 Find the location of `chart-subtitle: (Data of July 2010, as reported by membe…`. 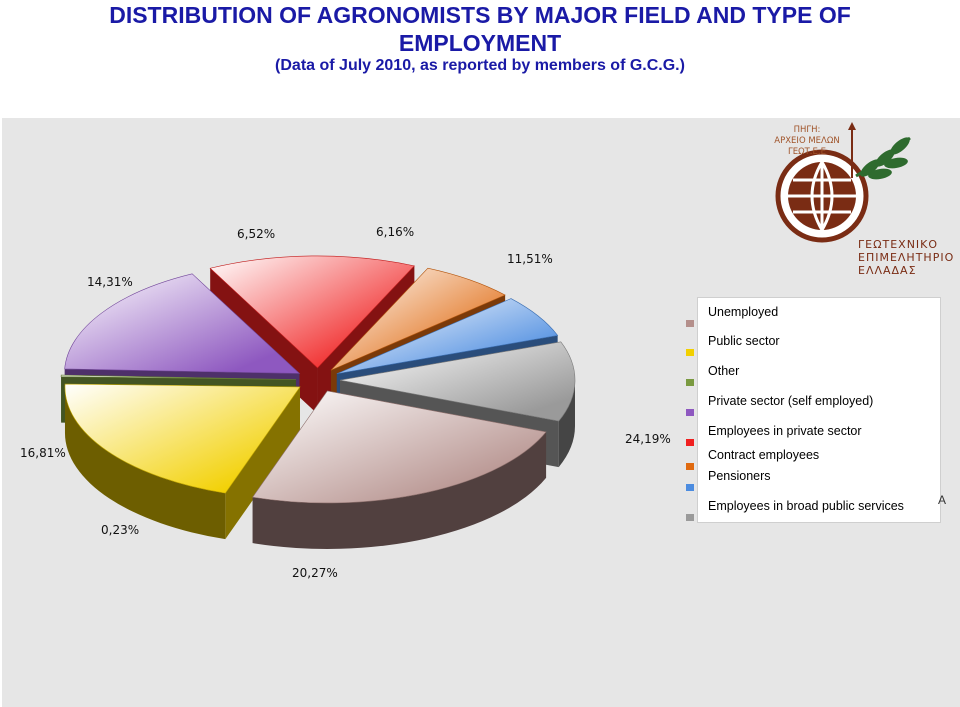

chart-subtitle: (Data of July 2010, as reported by membe… is located at coordinates (480, 65).